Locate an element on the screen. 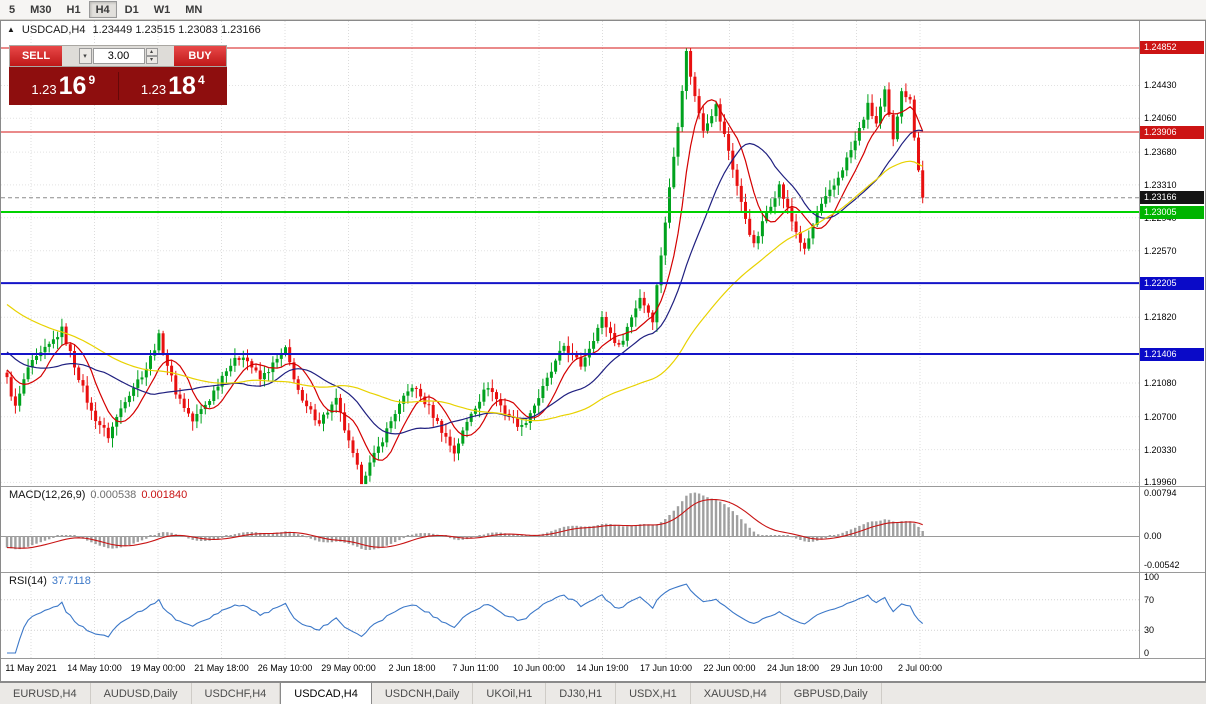 The width and height of the screenshot is (1206, 704). chart-tab-dj30-h1: DJ30,H1 is located at coordinates (581, 693).